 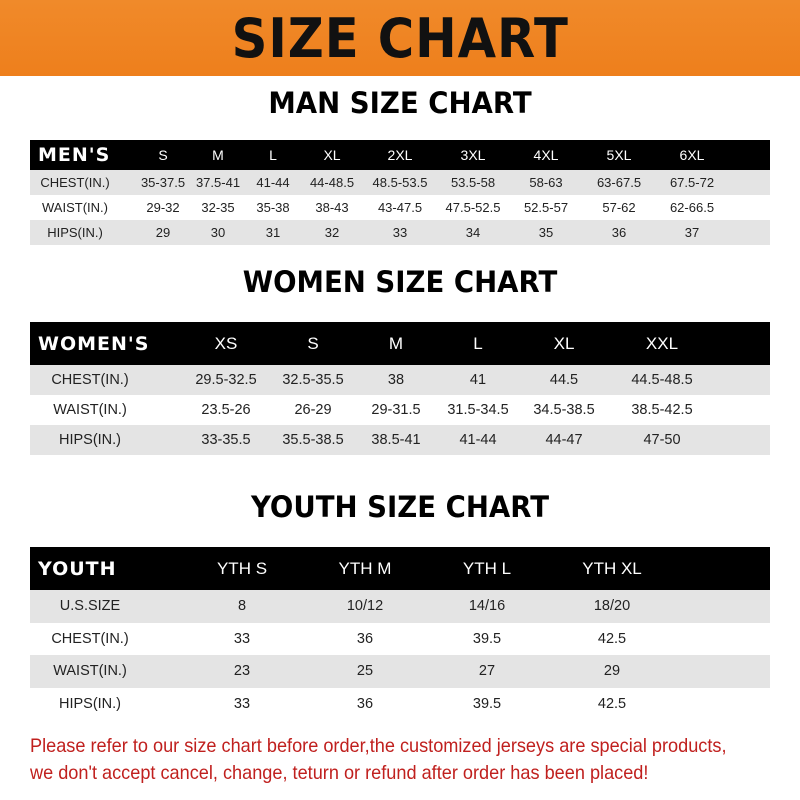 I want to click on table-cell: 18/20, so click(x=612, y=606).